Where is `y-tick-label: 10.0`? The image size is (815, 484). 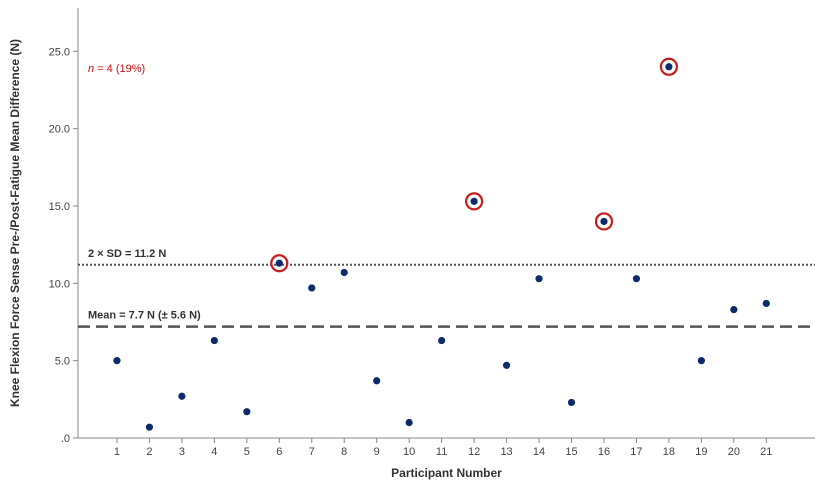
y-tick-label: 10.0 is located at coordinates (59, 284).